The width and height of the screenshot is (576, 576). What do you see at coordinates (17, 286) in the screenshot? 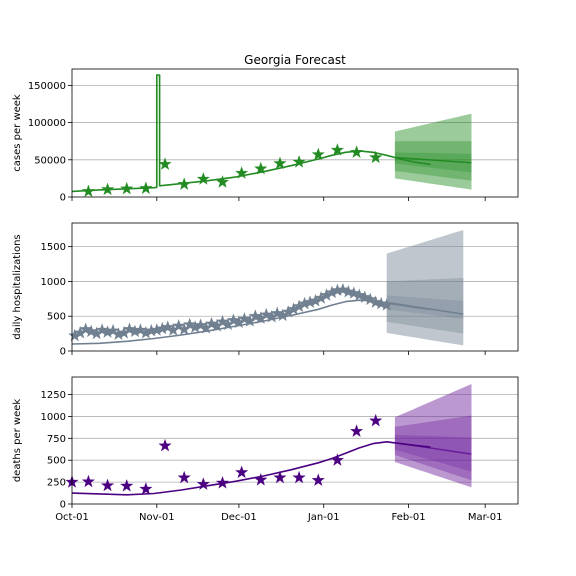
I see `y-axis-label: daily hospitalizations` at bounding box center [17, 286].